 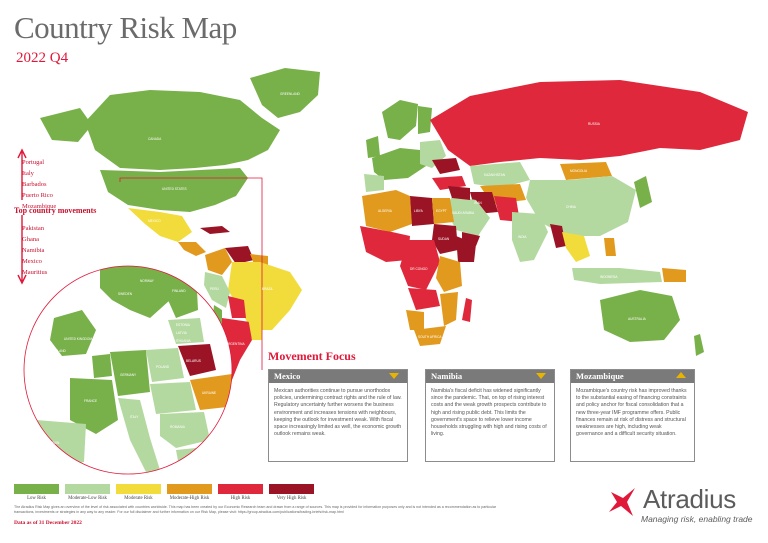 I want to click on movements-label: Top country movements, so click(x=55, y=210).